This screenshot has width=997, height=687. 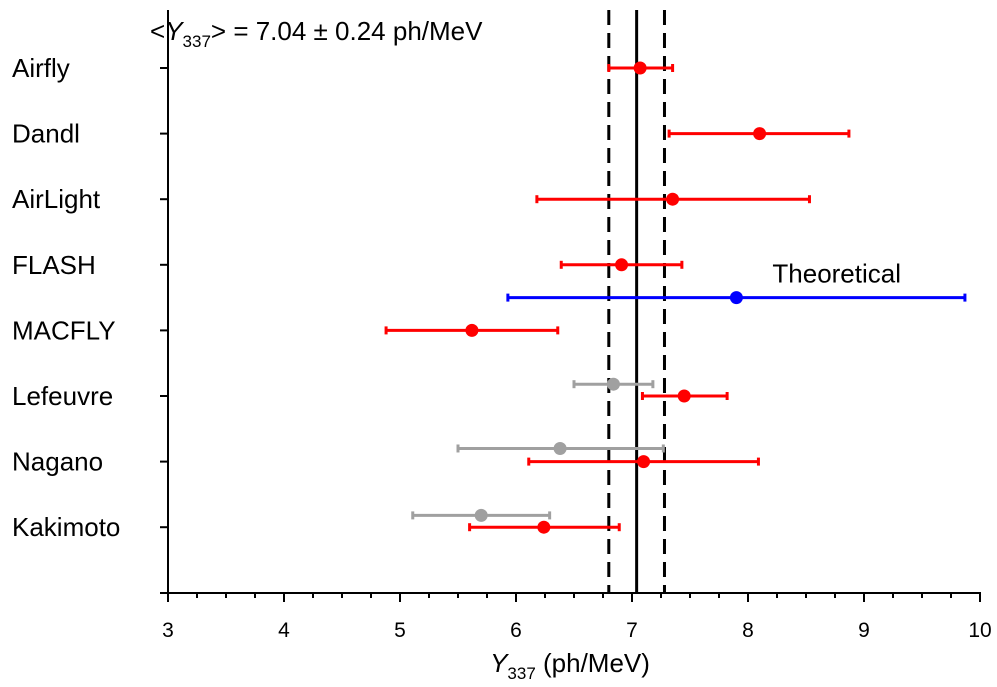 I want to click on point-lefeuvre-s0, so click(x=684, y=396).